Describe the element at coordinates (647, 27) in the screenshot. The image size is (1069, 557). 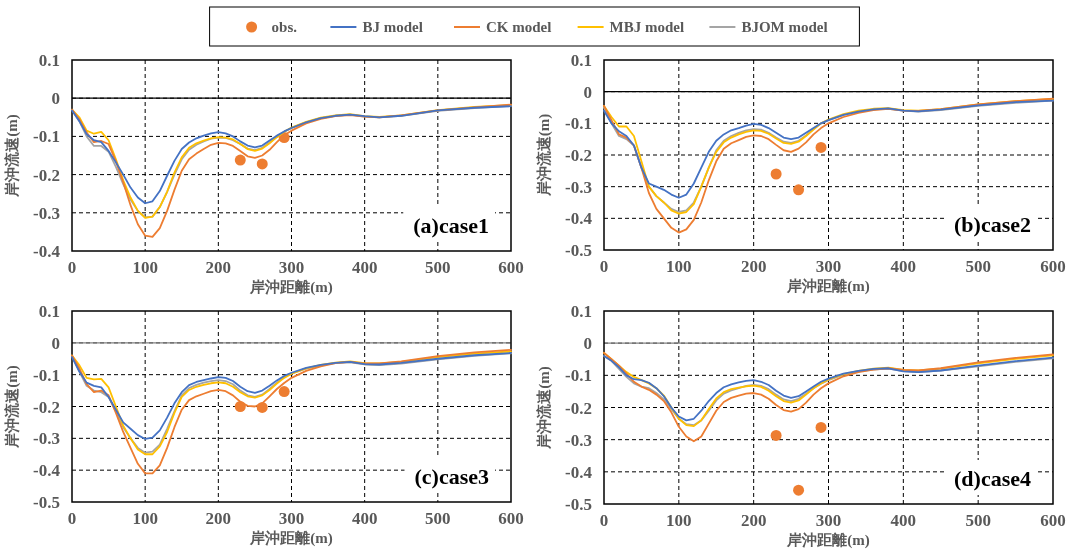
I see `legend-label: MBJ model` at that location.